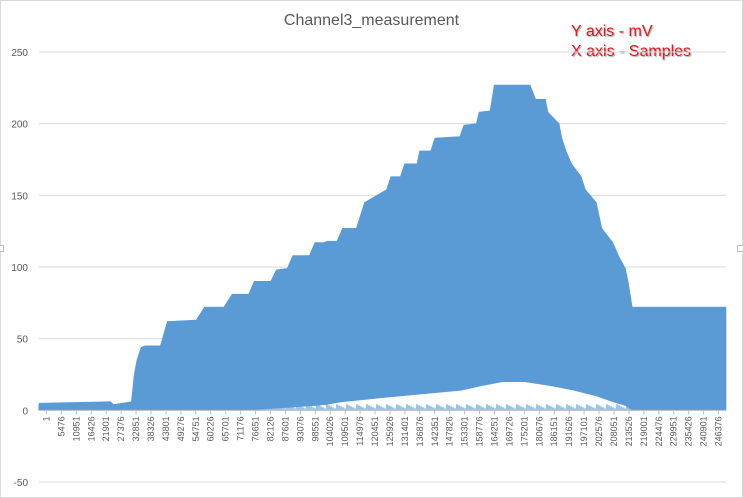  I want to click on x-tick-label: 125926, so click(390, 431).